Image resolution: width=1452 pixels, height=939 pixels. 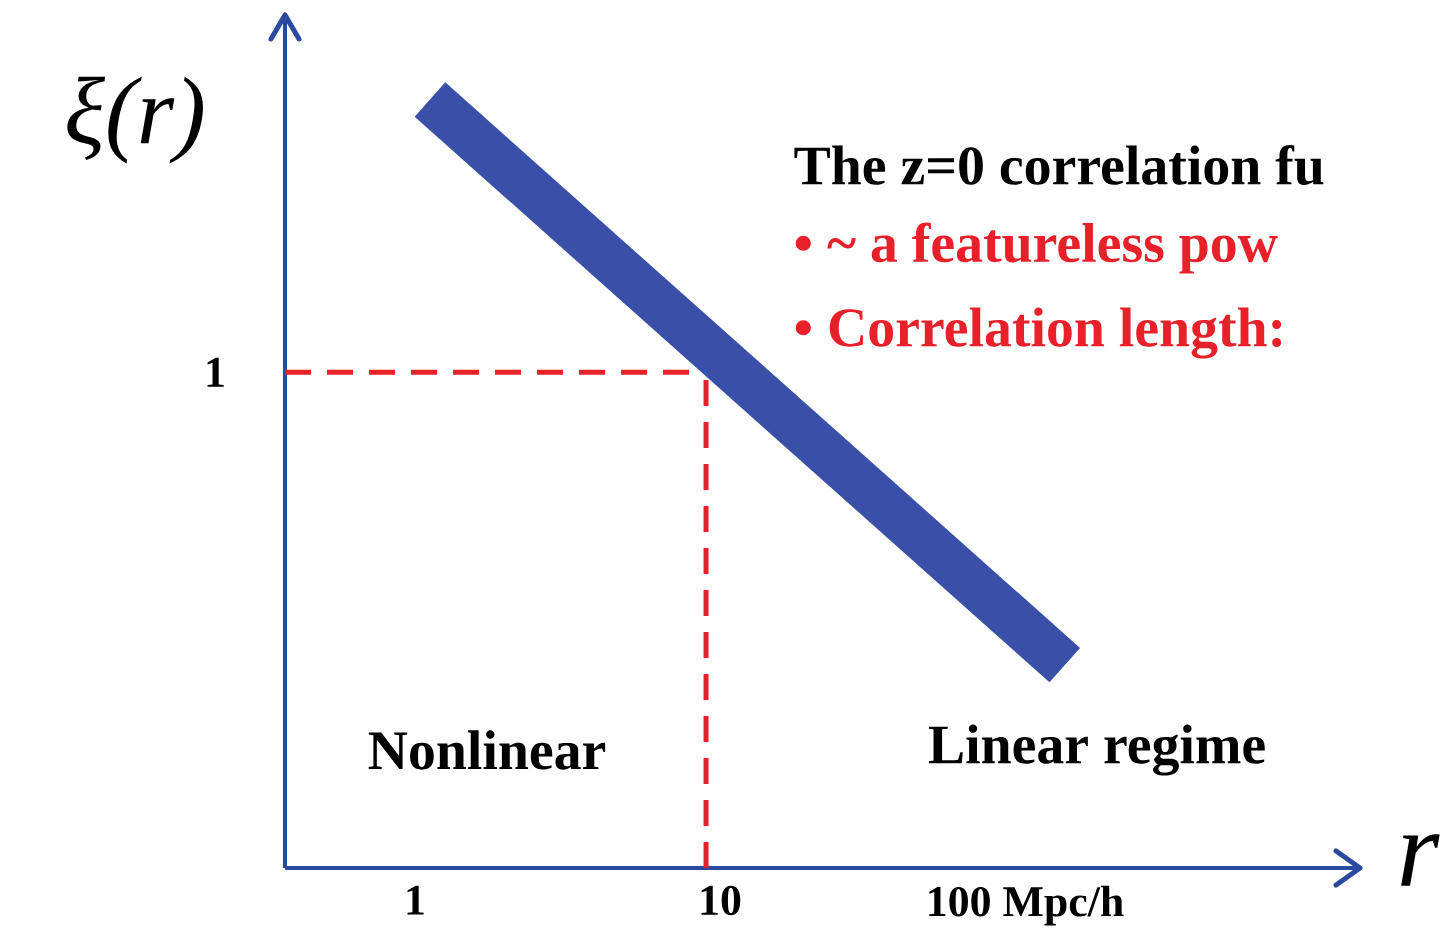 I want to click on ref-line-label: 1, so click(x=215, y=372).